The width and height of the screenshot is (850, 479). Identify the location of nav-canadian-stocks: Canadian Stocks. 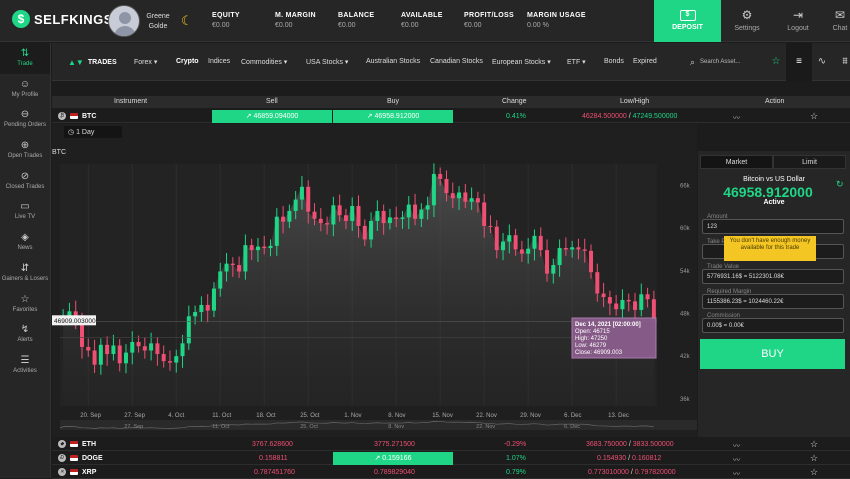
(456, 61).